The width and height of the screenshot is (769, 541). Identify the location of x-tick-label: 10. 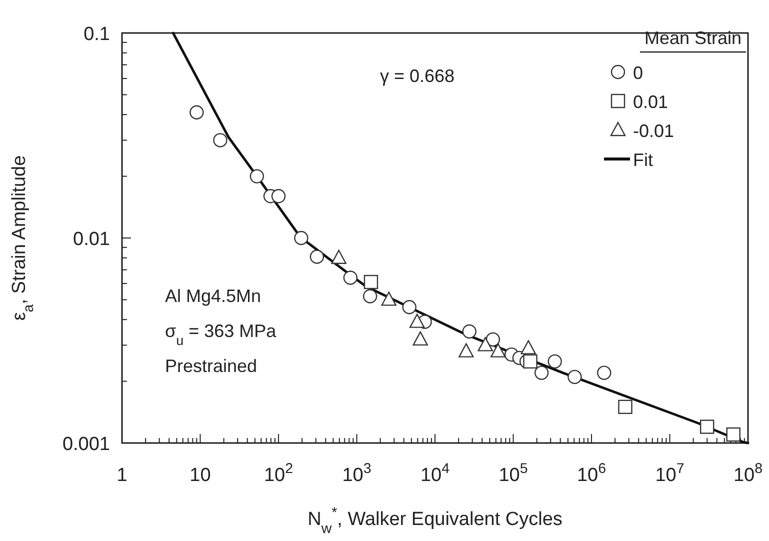
(200, 475).